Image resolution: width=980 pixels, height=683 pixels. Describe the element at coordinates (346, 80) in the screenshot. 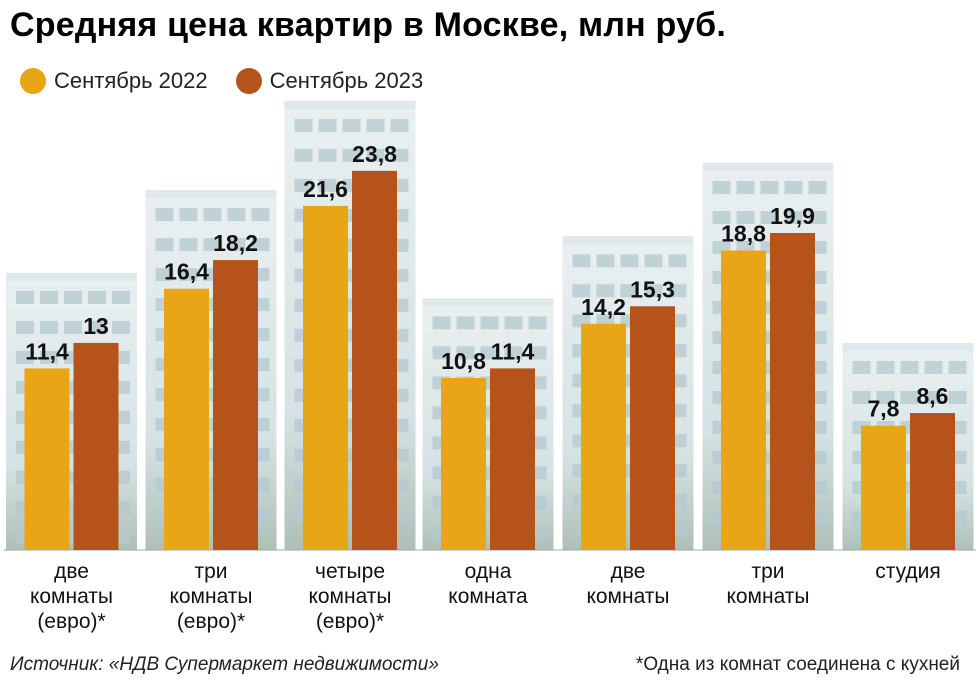

I see `legend-label-2023: Сентябрь 2023` at that location.